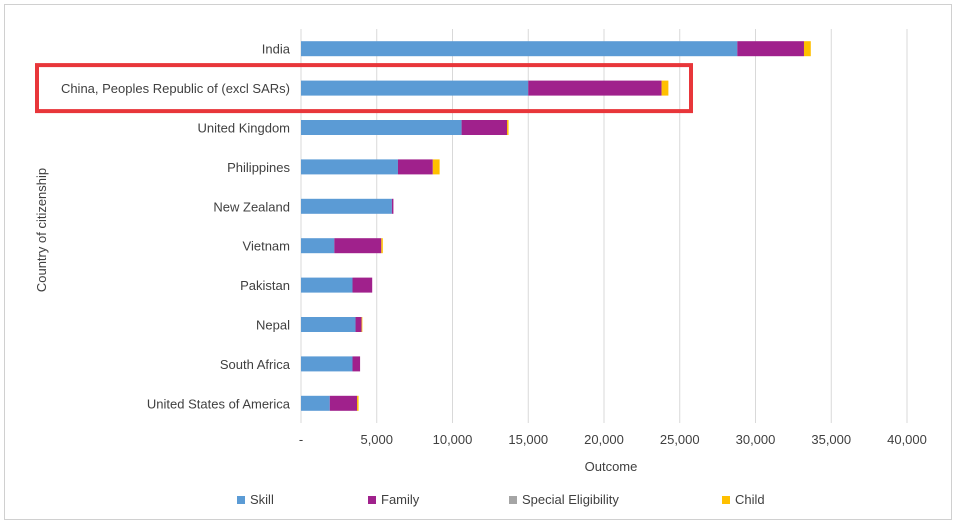 The width and height of the screenshot is (958, 526). Describe the element at coordinates (346, 206) in the screenshot. I see `bar-skill-new-zealand` at that location.